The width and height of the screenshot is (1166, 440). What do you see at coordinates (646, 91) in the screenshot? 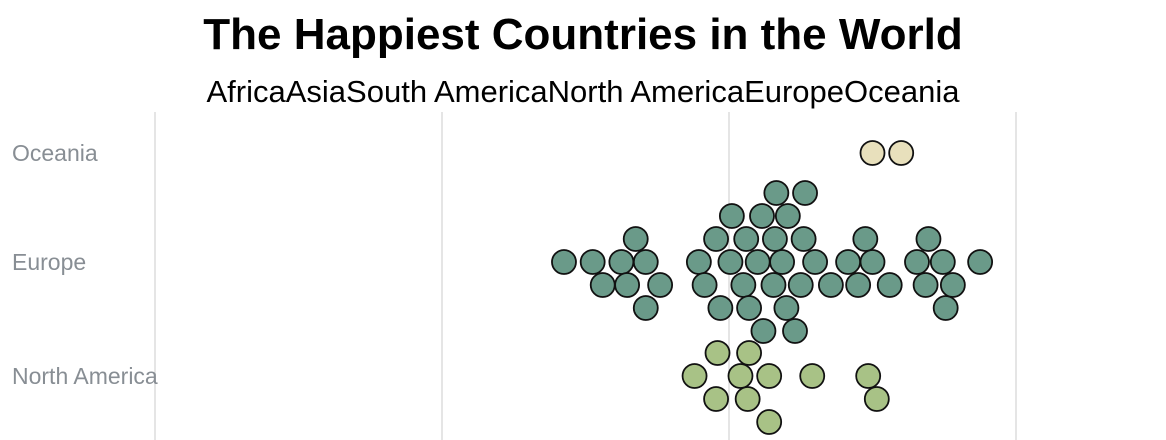
I see `legend-entry-north-america: North America` at bounding box center [646, 91].